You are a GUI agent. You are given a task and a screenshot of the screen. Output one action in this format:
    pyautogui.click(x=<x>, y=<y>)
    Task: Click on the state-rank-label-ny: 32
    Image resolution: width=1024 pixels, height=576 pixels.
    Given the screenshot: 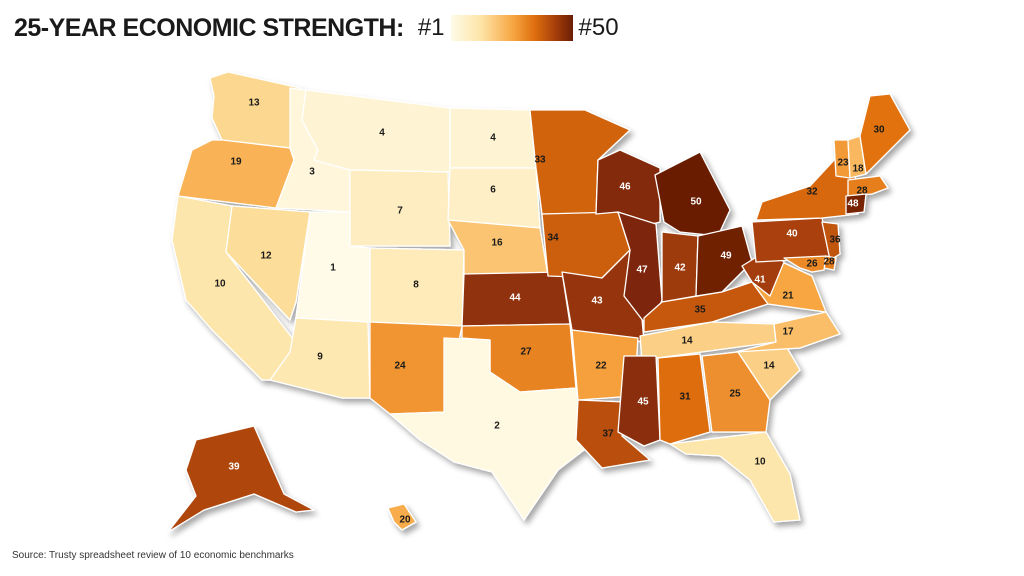 What is the action you would take?
    pyautogui.click(x=812, y=192)
    